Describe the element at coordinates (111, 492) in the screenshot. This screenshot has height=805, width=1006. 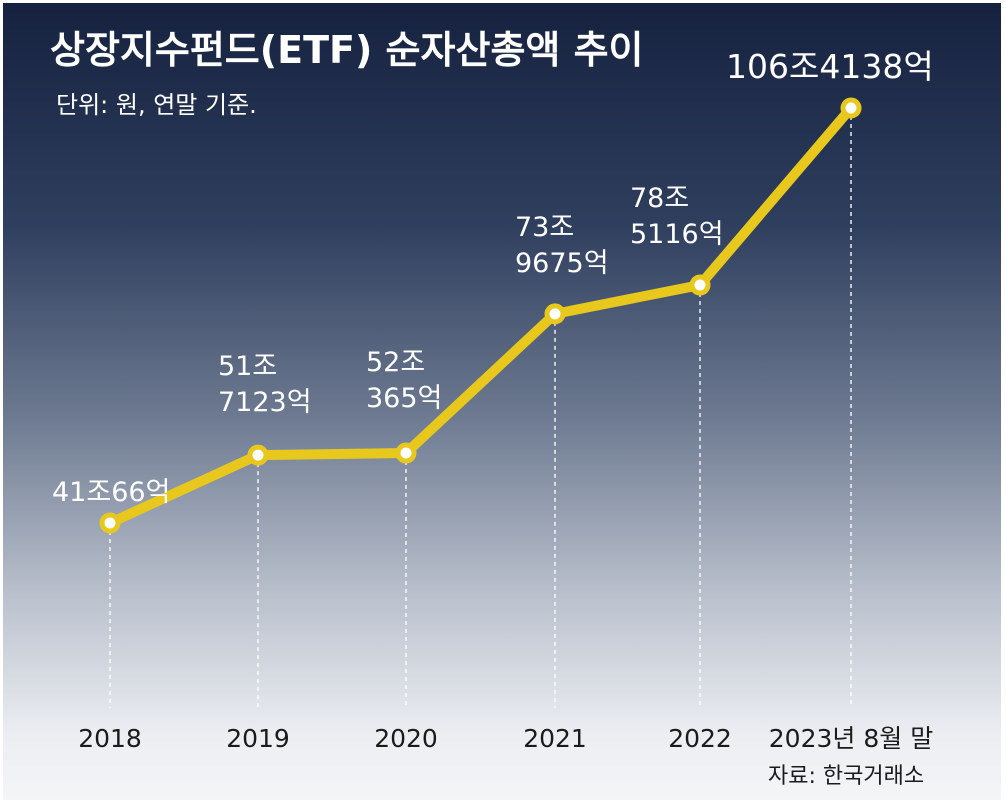
I see `data-label: 41조66억` at that location.